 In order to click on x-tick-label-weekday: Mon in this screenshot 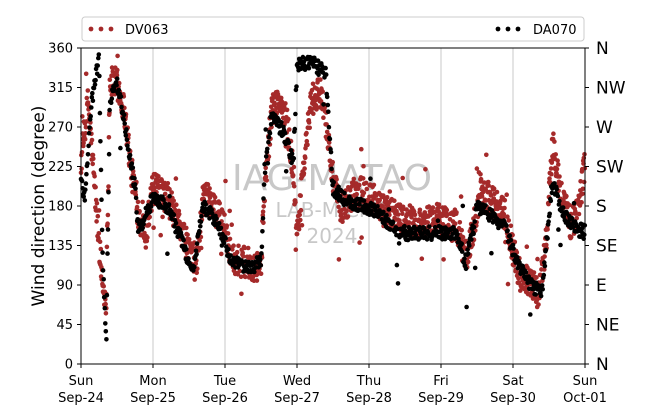, I will do `click(152, 381)`.